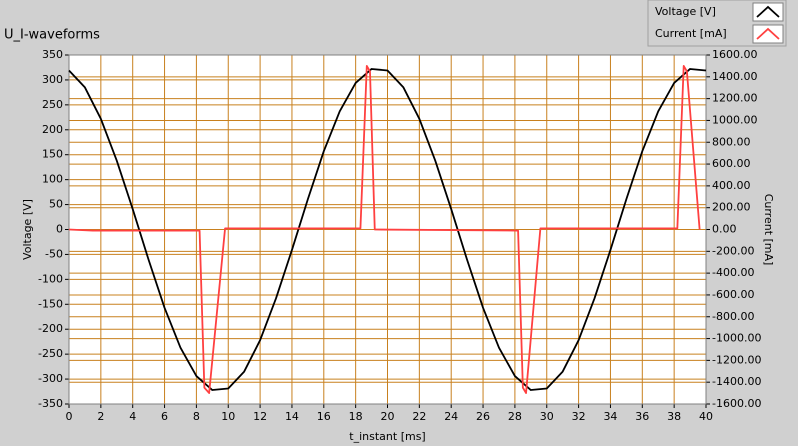 The height and width of the screenshot is (446, 798). Describe the element at coordinates (731, 185) in the screenshot. I see `y2-tick-label: 400.00` at that location.